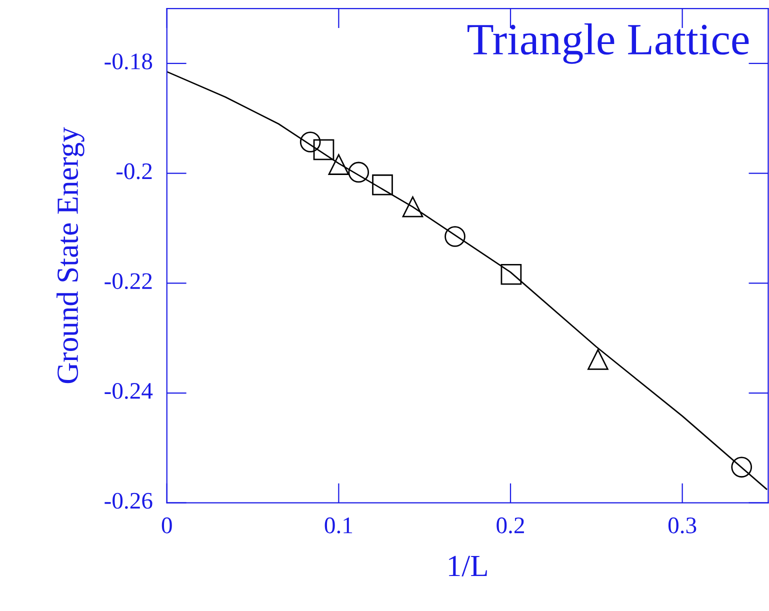  Describe the element at coordinates (682, 525) in the screenshot. I see `x-tick-label: 0.3` at that location.